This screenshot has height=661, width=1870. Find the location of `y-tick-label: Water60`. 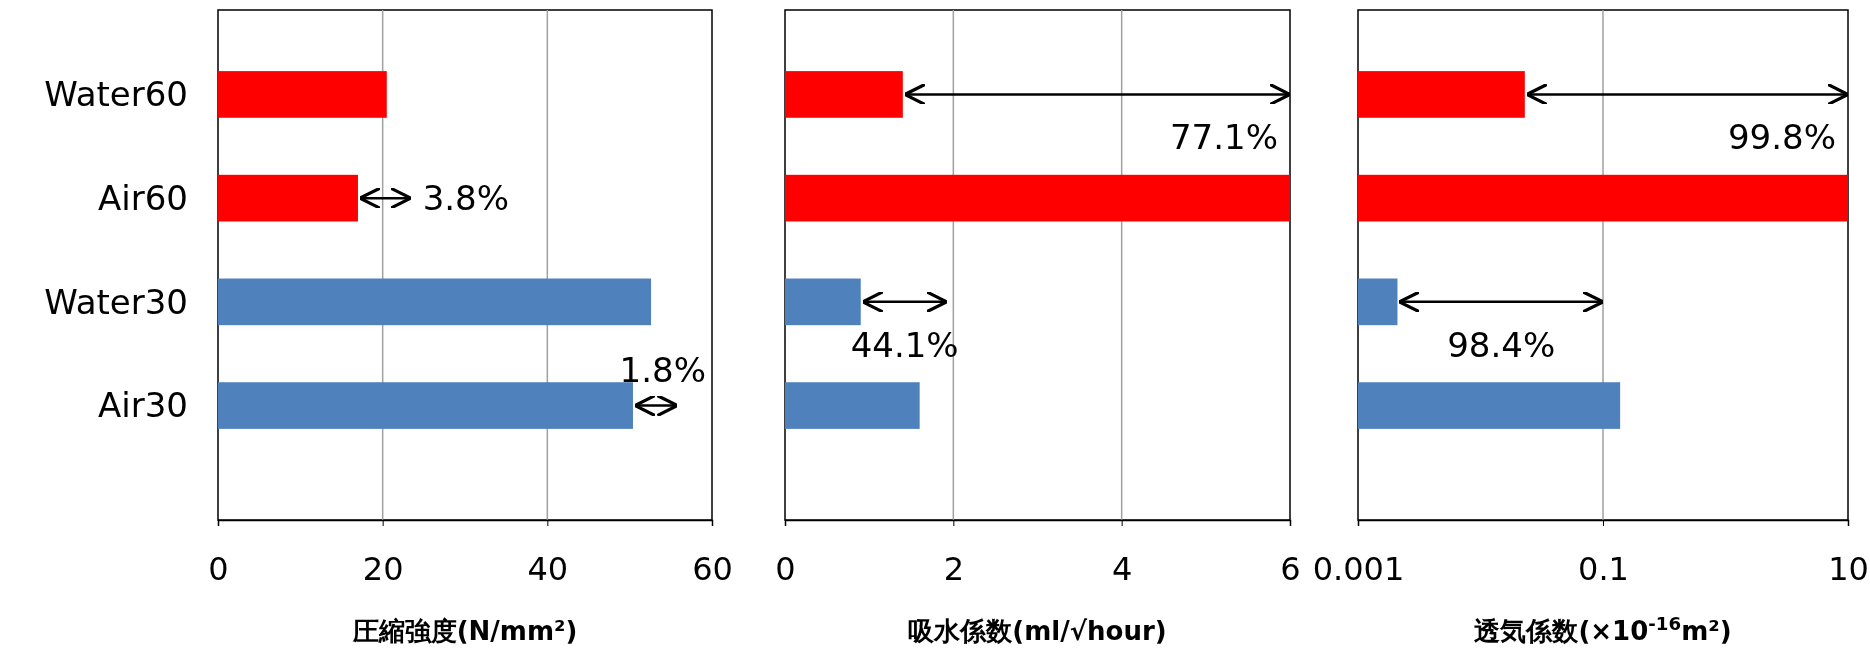

y-tick-label: Water60 is located at coordinates (116, 94).